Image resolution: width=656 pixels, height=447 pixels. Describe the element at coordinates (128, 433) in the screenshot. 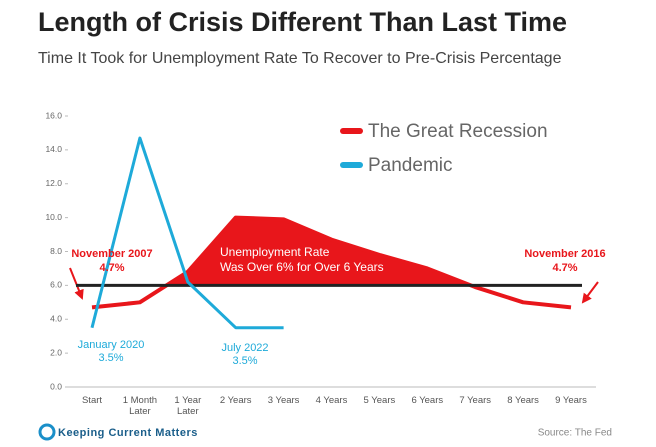

I see `logo: Keeping Current Matters` at that location.